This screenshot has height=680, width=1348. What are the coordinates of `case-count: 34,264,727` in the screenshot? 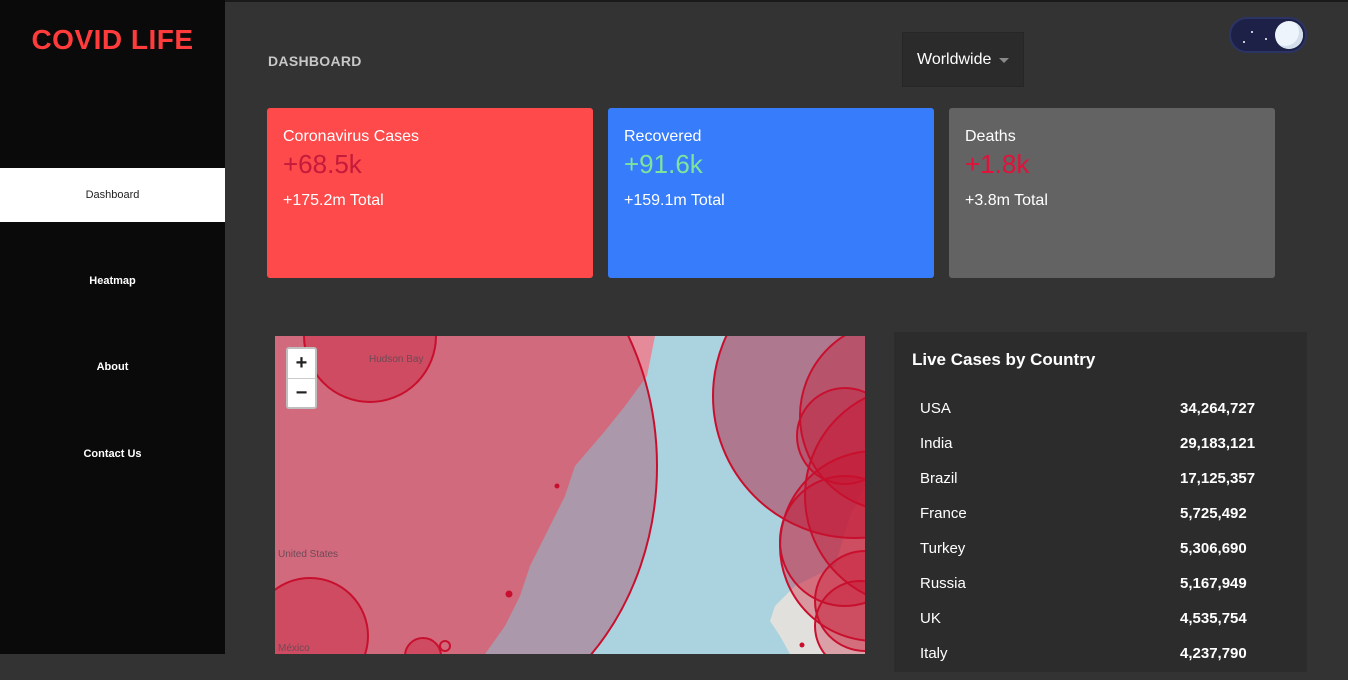 It's located at (1218, 408).